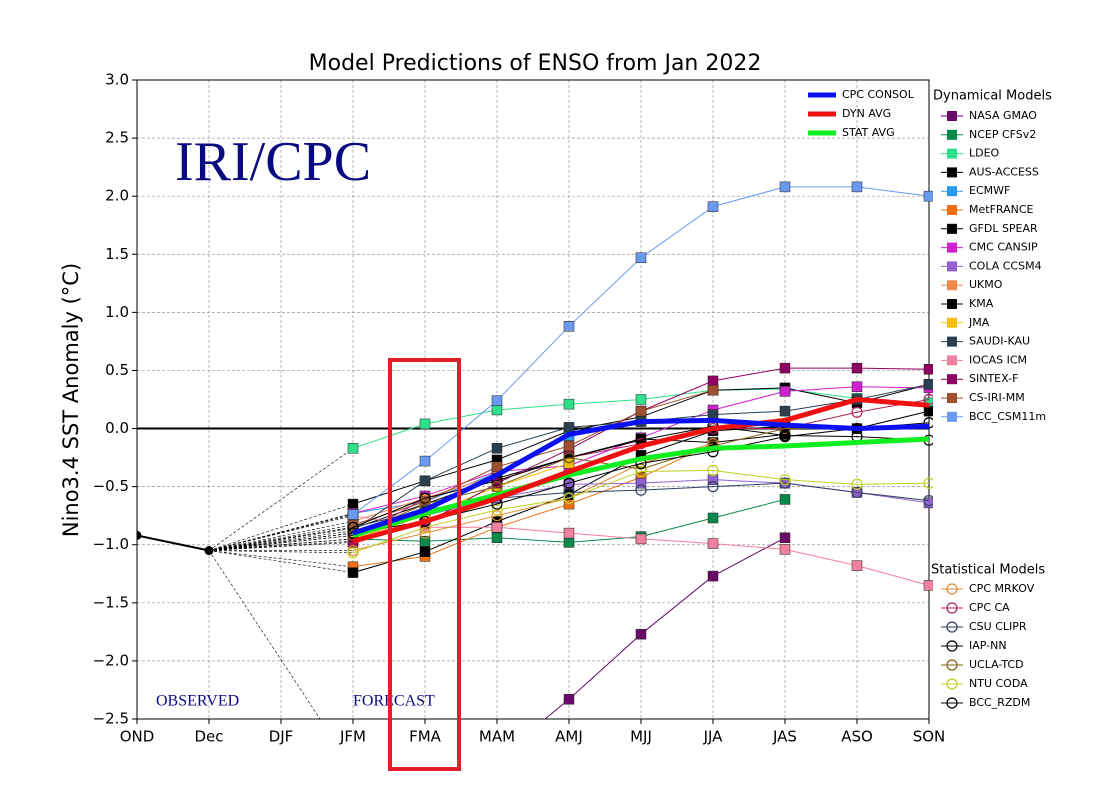  I want to click on observed-label: OBSERVED, so click(197, 701).